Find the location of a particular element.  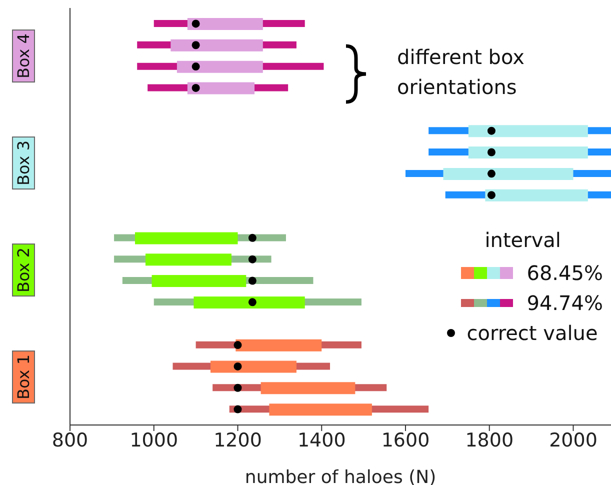

x-axis-title: number of haloes (N) is located at coordinates (340, 476).